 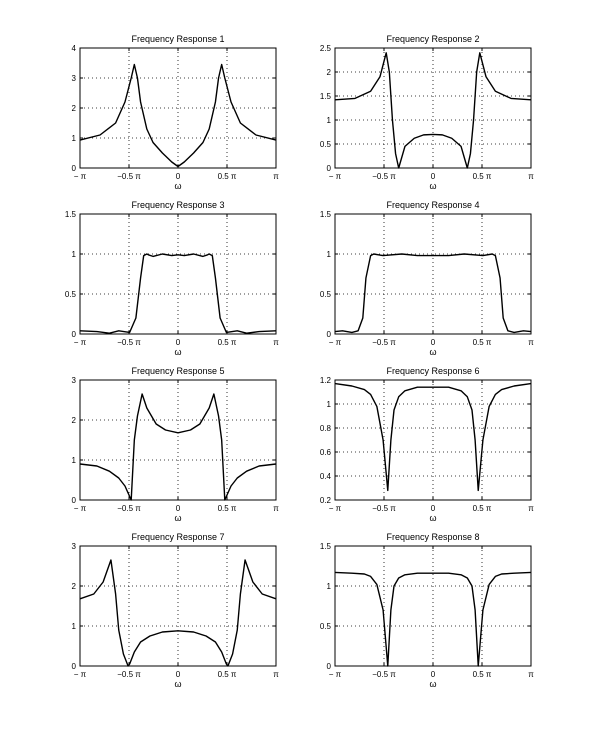 I want to click on chart-title: Frequency Response 7, so click(x=177, y=537).